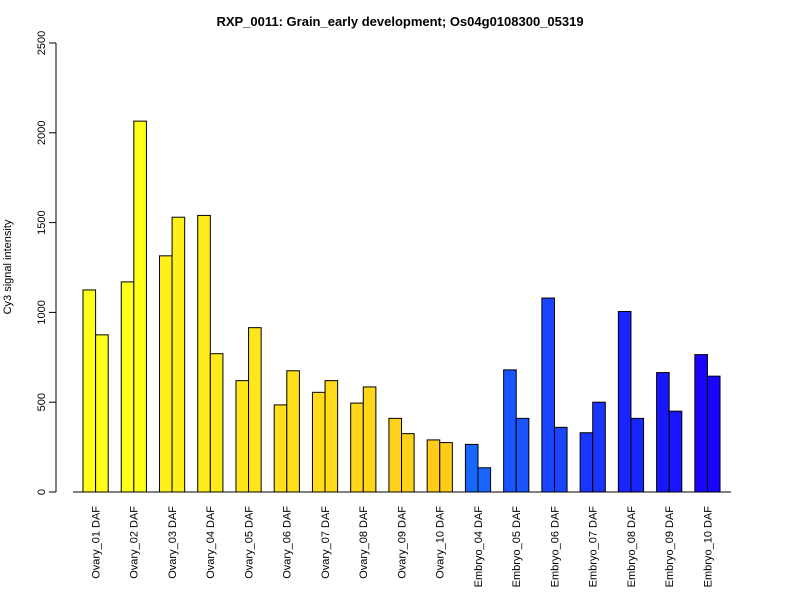  I want to click on x-tick-label: Embryo_04 DAF, so click(479, 547).